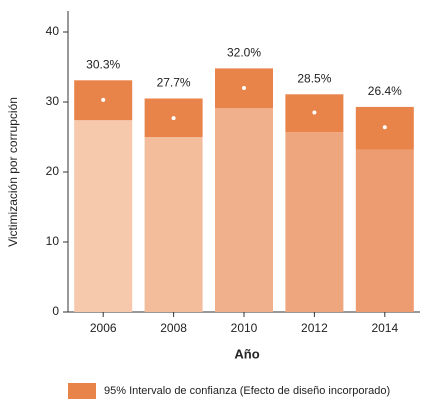 This screenshot has width=427, height=401. What do you see at coordinates (244, 328) in the screenshot?
I see `x-tick-label: 2010` at bounding box center [244, 328].